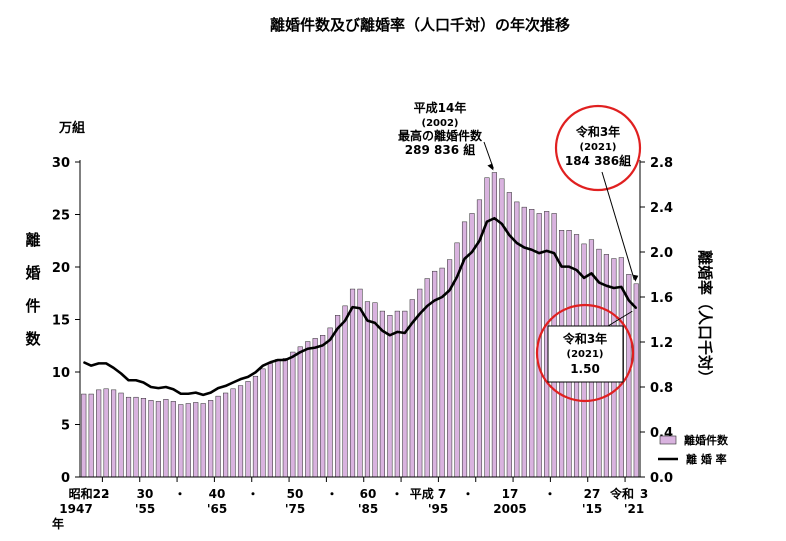  What do you see at coordinates (597, 131) in the screenshot?
I see `latest-count-annotation-text: 令和3年` at bounding box center [597, 131].